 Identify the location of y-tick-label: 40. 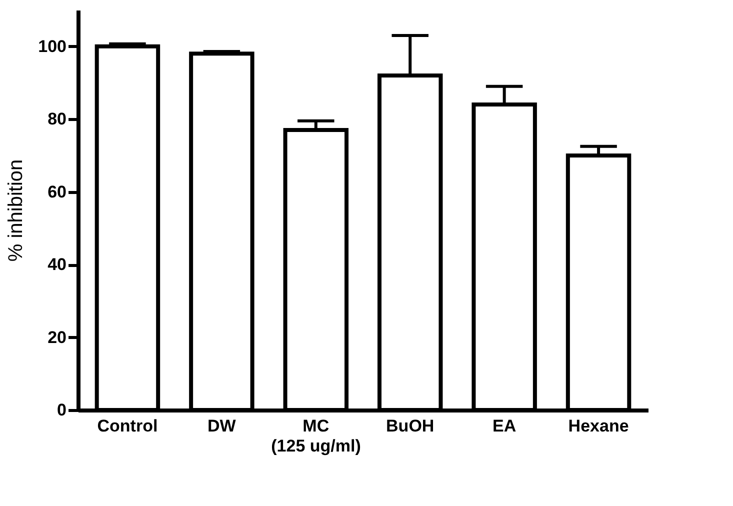
(57, 264).